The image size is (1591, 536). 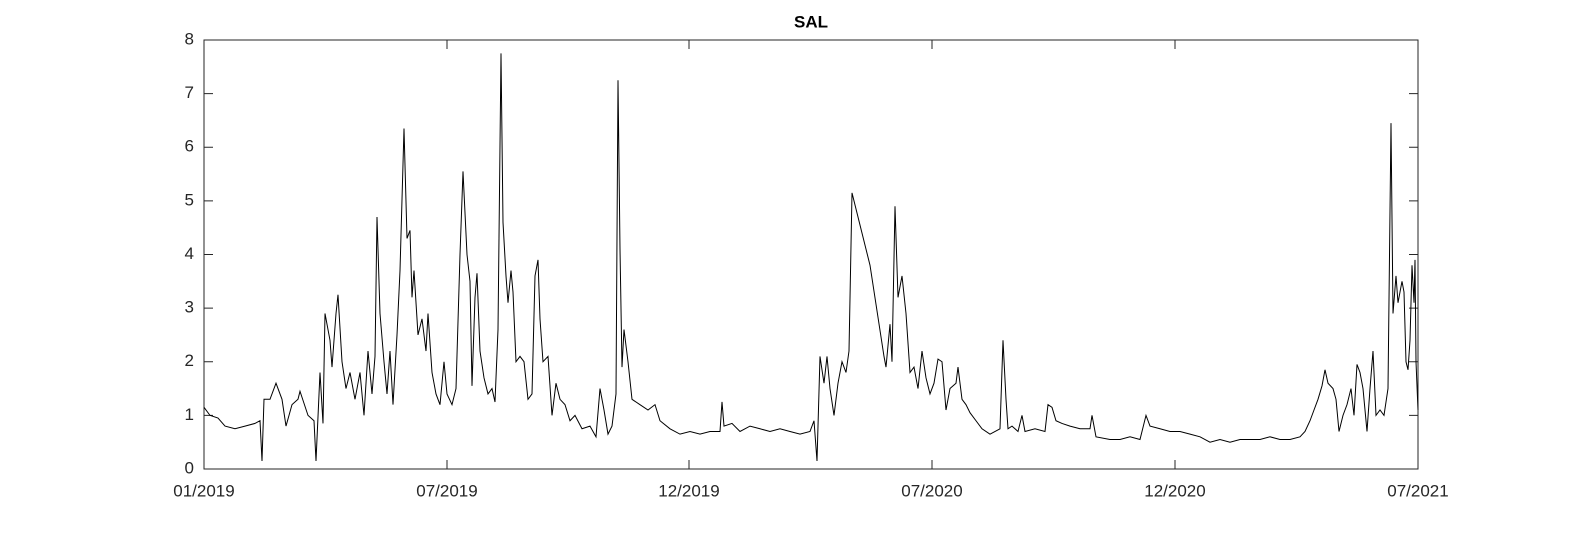 What do you see at coordinates (189, 253) in the screenshot?
I see `y-tick-label: 4` at bounding box center [189, 253].